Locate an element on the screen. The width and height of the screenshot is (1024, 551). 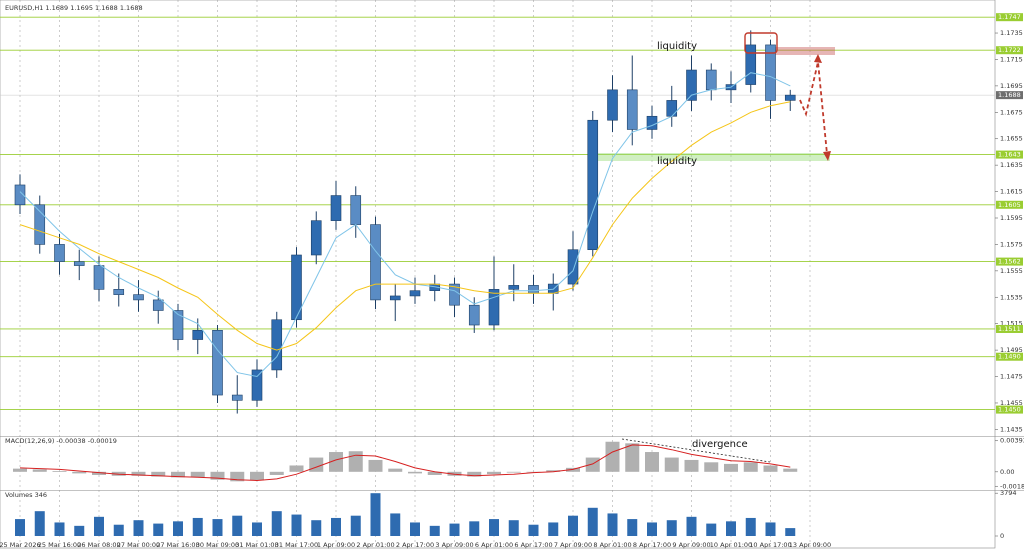
y-tick-label: 1.1695 is located at coordinates (1011, 86).